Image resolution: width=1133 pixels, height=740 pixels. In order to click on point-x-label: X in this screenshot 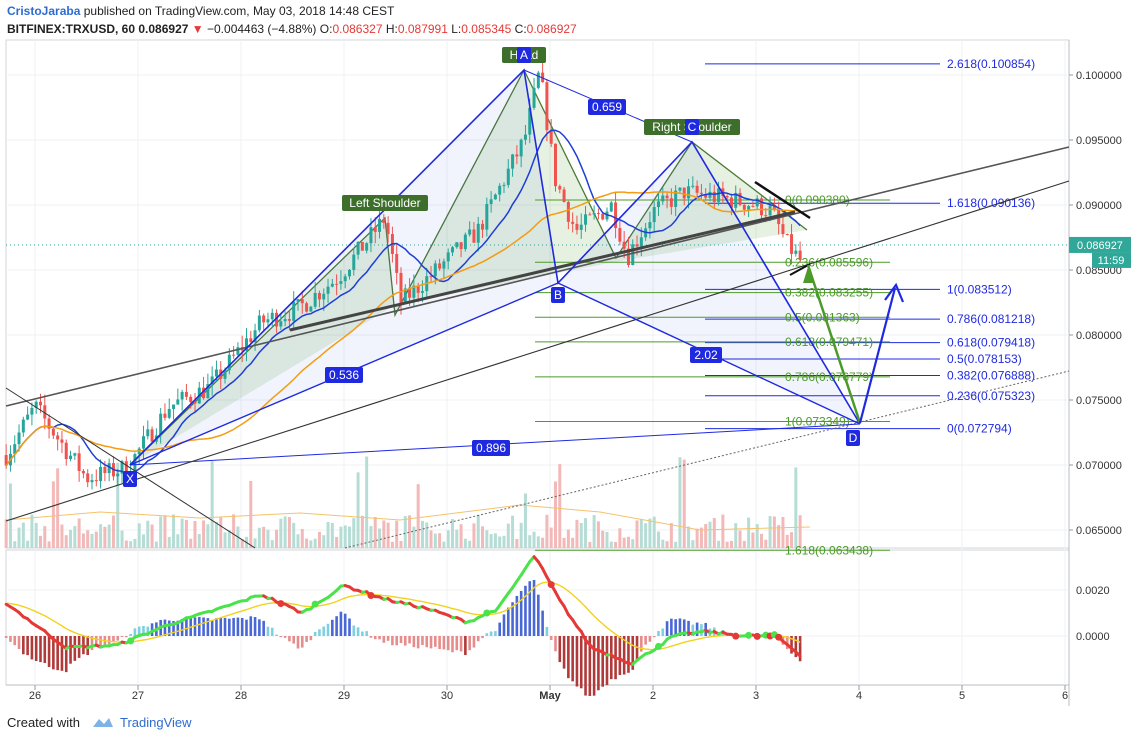, I will do `click(130, 479)`.